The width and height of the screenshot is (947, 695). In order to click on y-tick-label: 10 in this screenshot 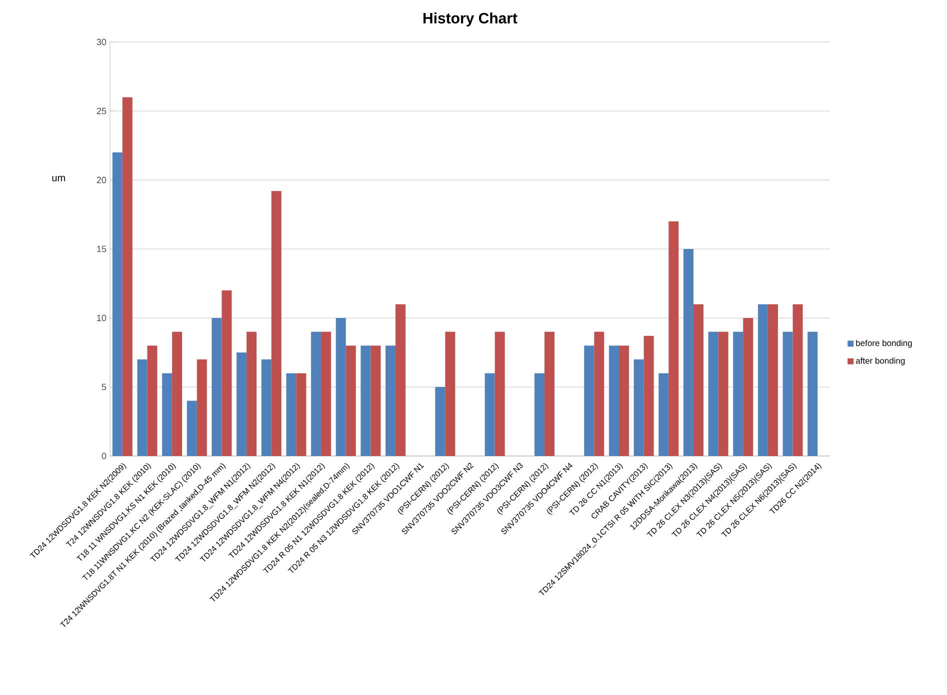, I will do `click(101, 318)`.